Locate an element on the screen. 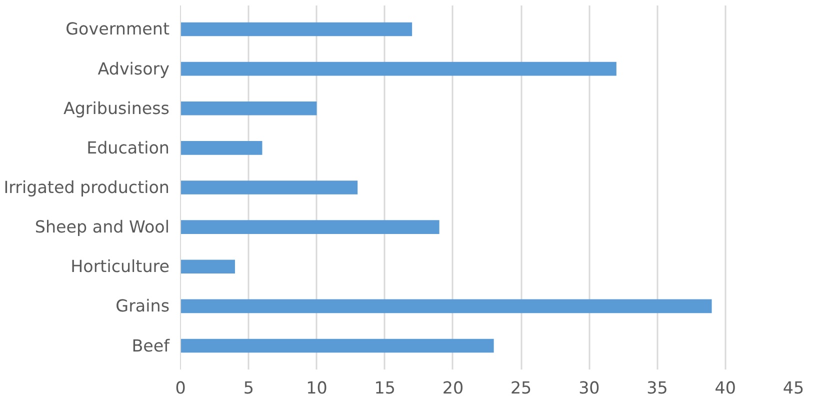 This screenshot has height=396, width=813. x-tick-label: 45 is located at coordinates (793, 387).